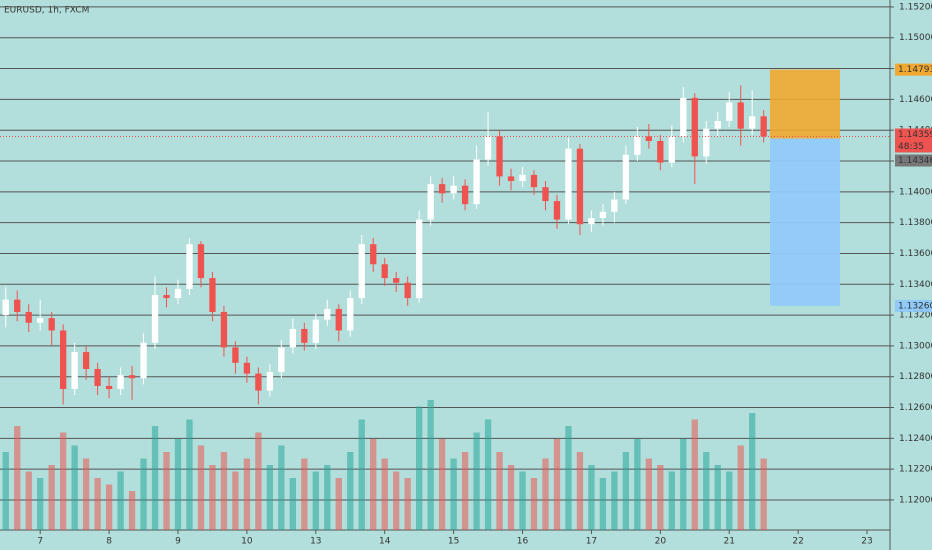 The width and height of the screenshot is (932, 550). Describe the element at coordinates (315, 542) in the screenshot. I see `x-tick-label: 13` at that location.